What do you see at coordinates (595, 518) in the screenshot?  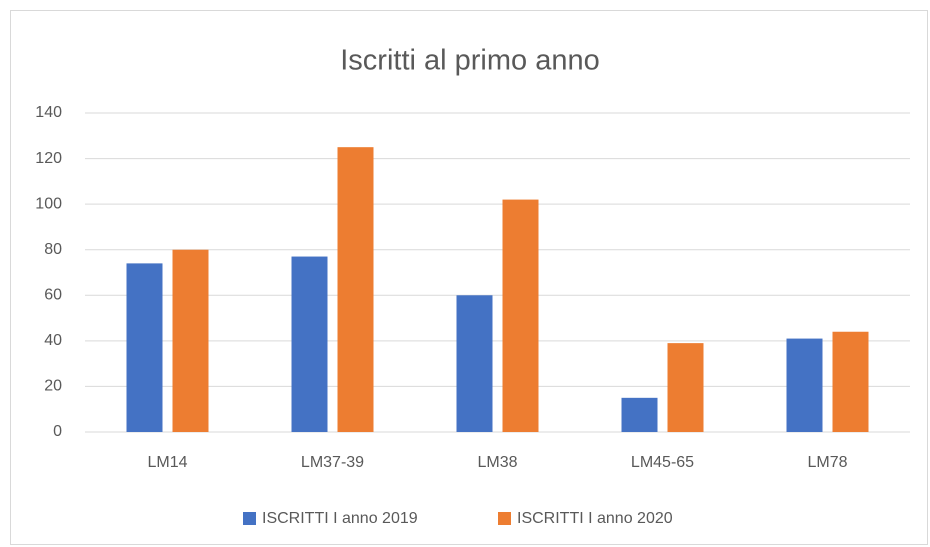 I see `legend-label: ISCRITTI I anno 2020` at bounding box center [595, 518].